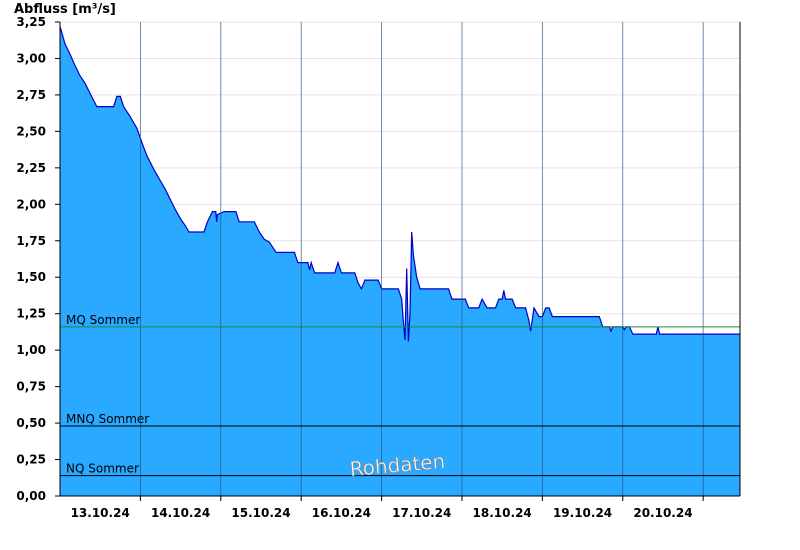 The image size is (800, 550). Describe the element at coordinates (31, 241) in the screenshot. I see `y-tick-label: 1,75` at that location.